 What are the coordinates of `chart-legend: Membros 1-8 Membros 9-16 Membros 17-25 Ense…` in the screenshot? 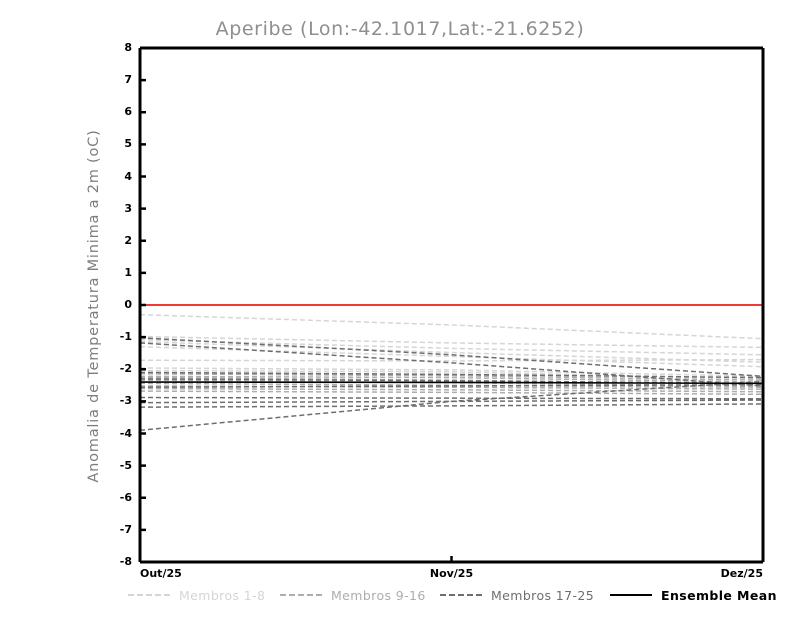 It's located at (450, 595).